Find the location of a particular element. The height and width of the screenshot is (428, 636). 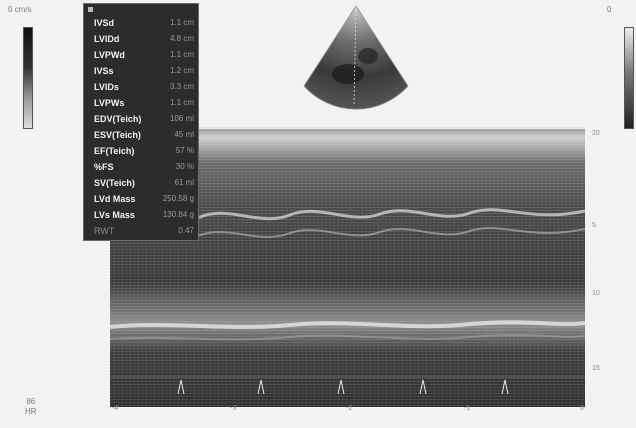

measurement-value: 250.58 g is located at coordinates (178, 198).